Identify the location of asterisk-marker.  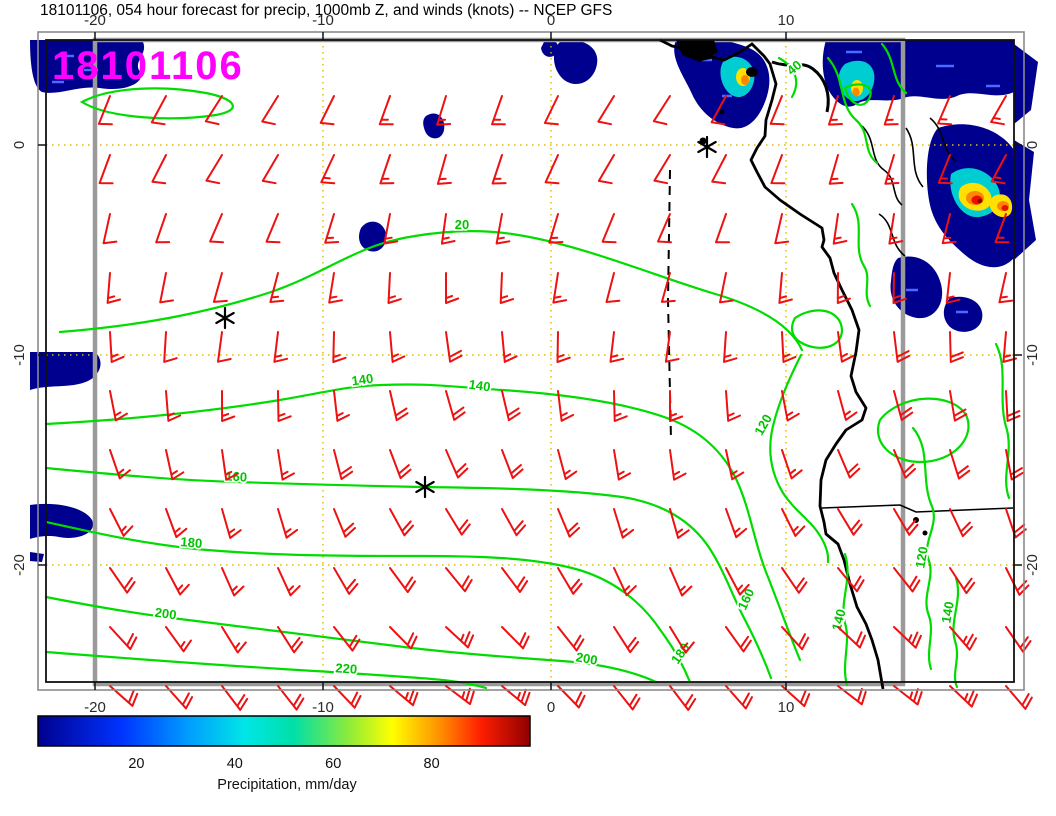
(425, 487).